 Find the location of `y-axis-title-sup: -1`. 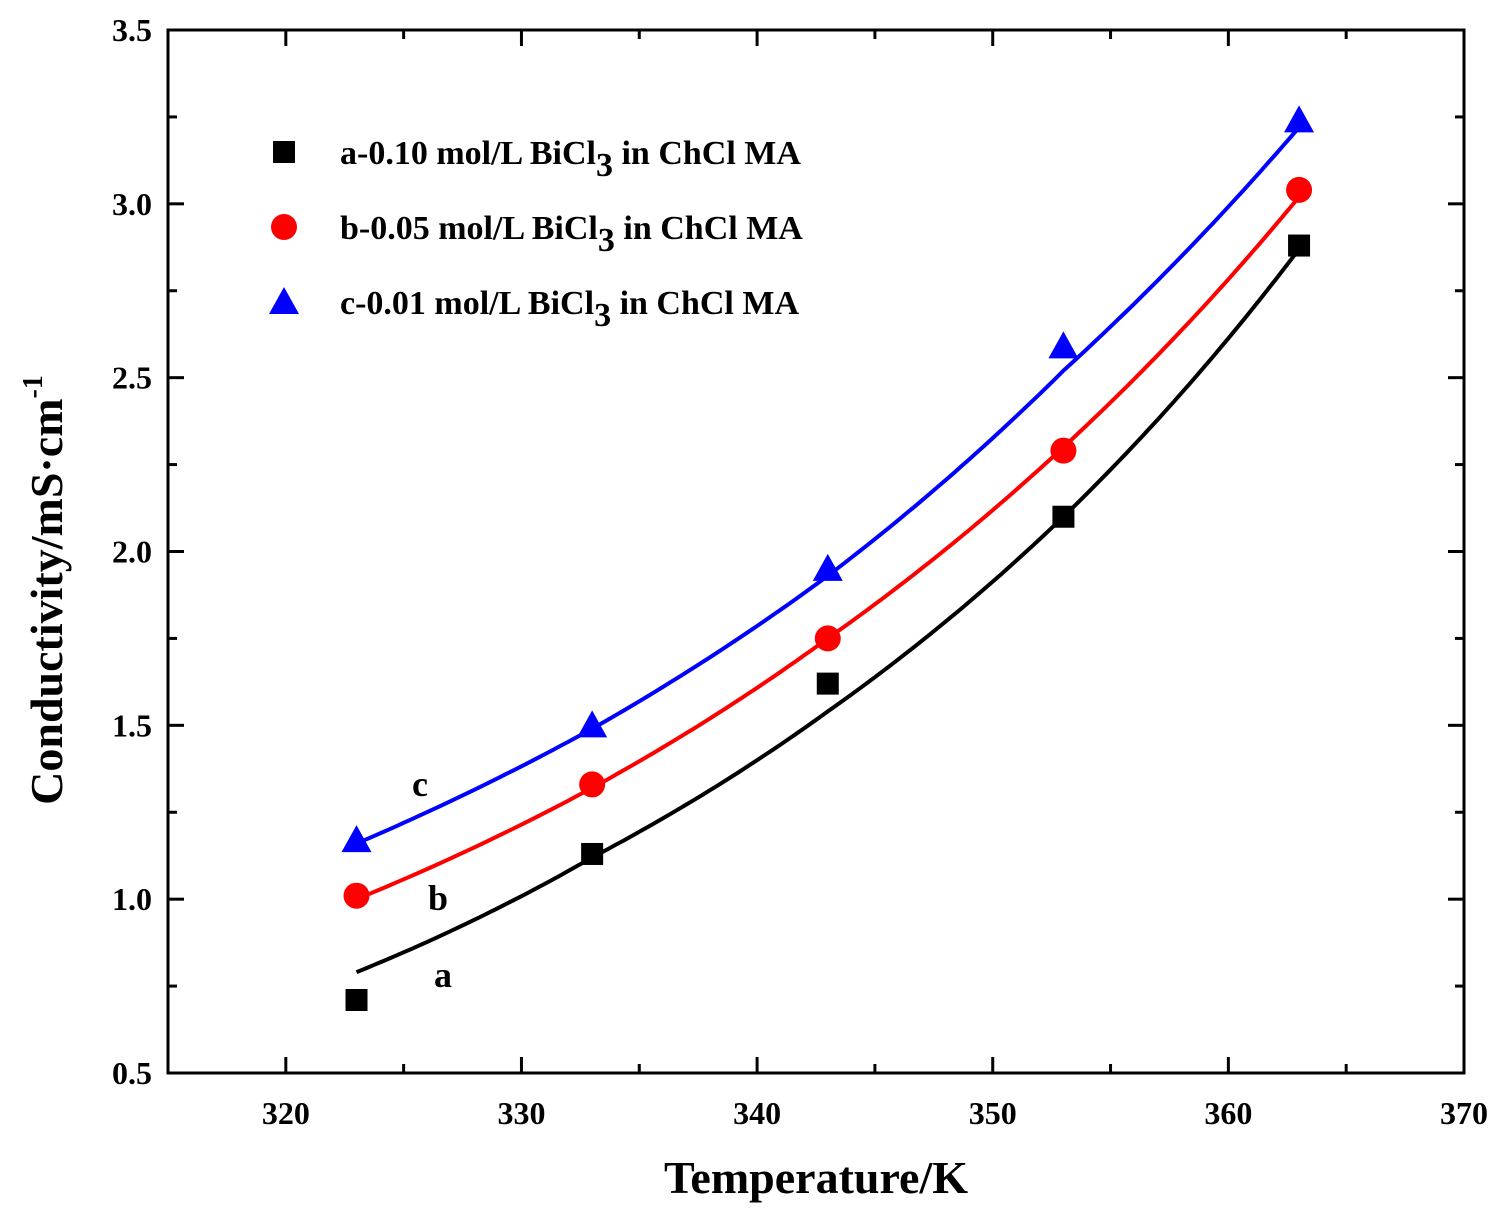

y-axis-title-sup: -1 is located at coordinates (33, 386).